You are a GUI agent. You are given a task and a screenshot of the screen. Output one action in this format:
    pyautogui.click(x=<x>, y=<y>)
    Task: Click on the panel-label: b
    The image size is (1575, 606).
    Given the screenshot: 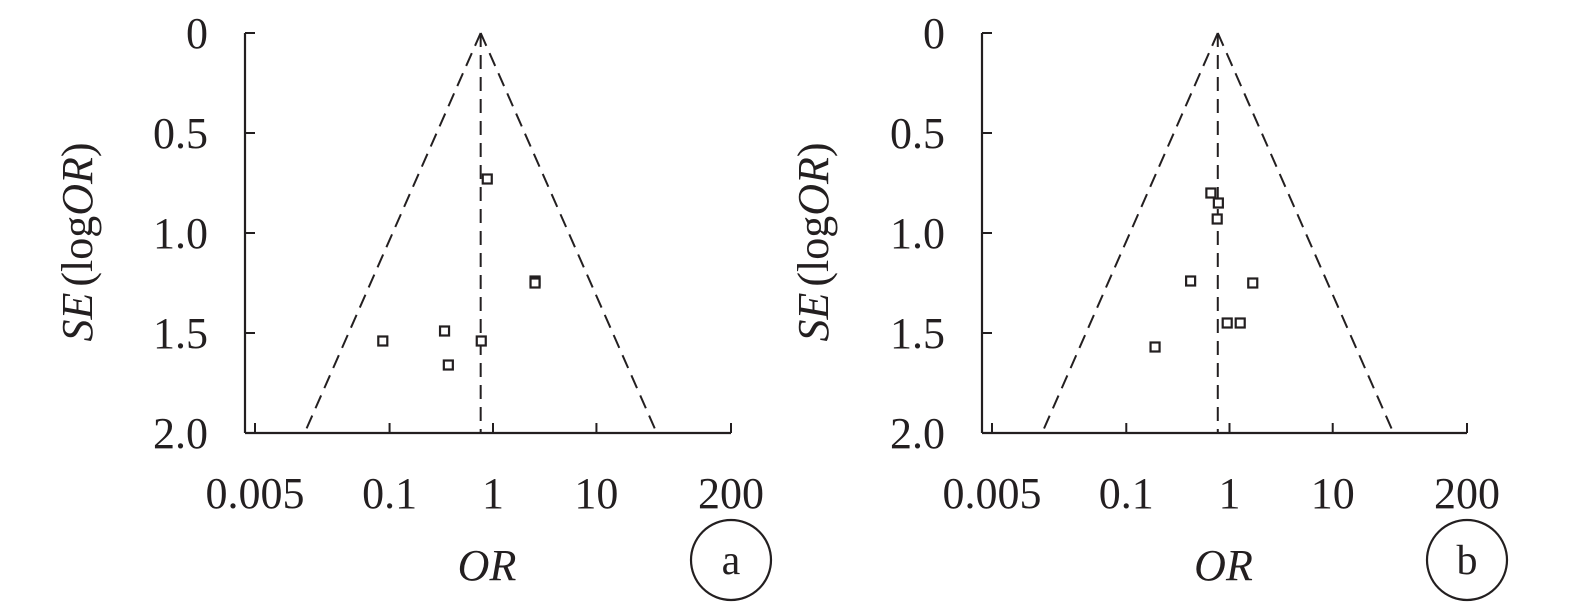 What is the action you would take?
    pyautogui.click(x=1467, y=561)
    